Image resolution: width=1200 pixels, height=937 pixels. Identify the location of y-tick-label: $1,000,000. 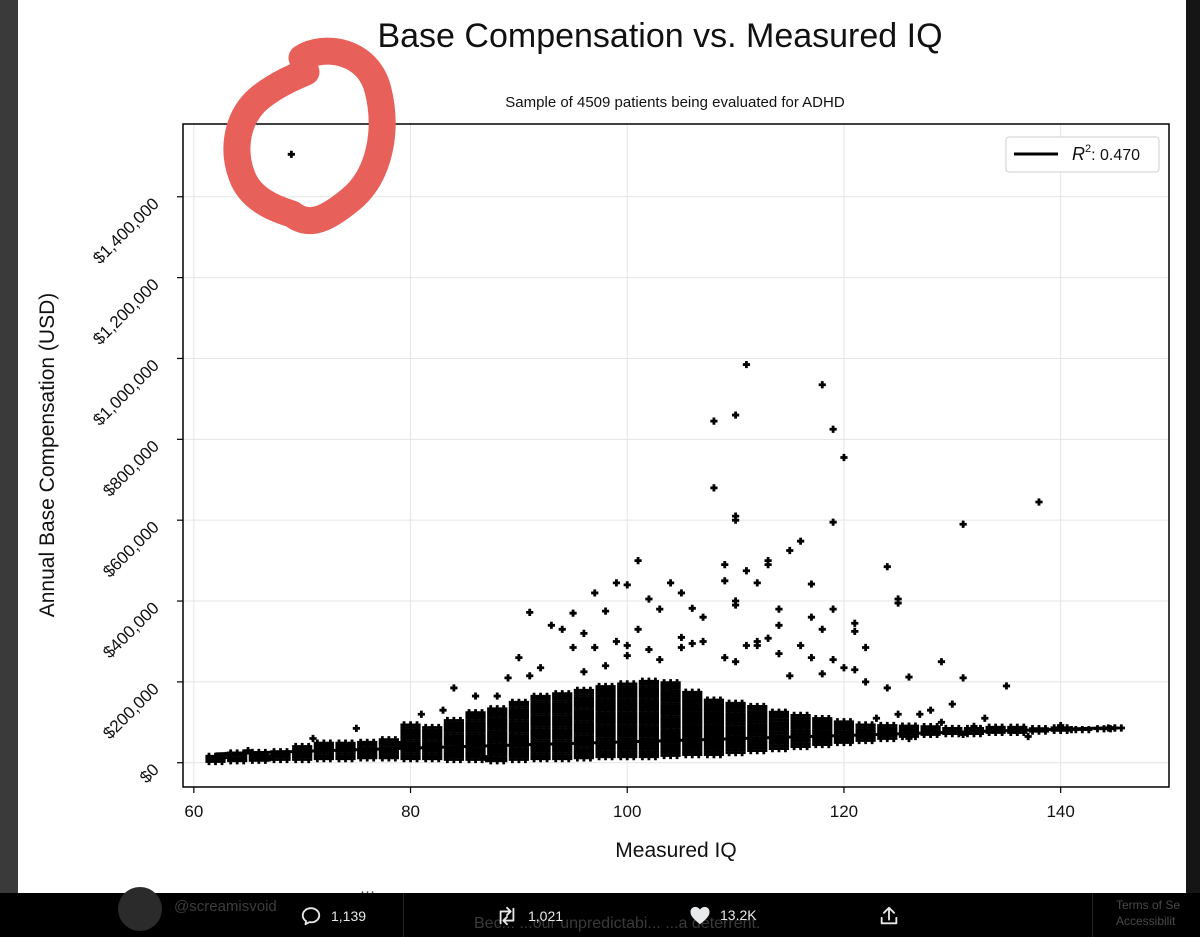
(126, 393).